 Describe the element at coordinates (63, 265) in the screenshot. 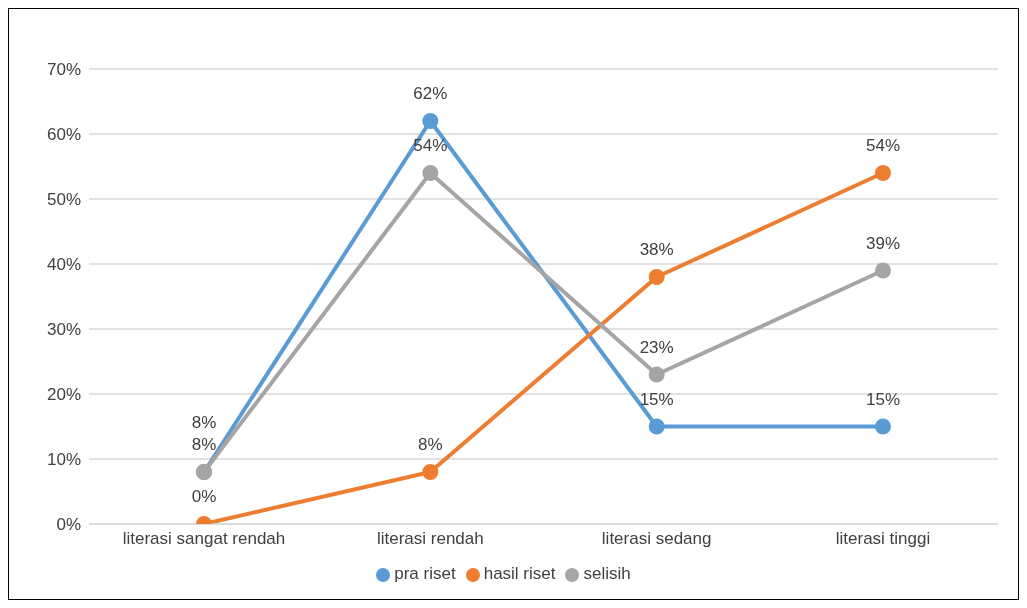

I see `y-tick-label: 40%` at that location.